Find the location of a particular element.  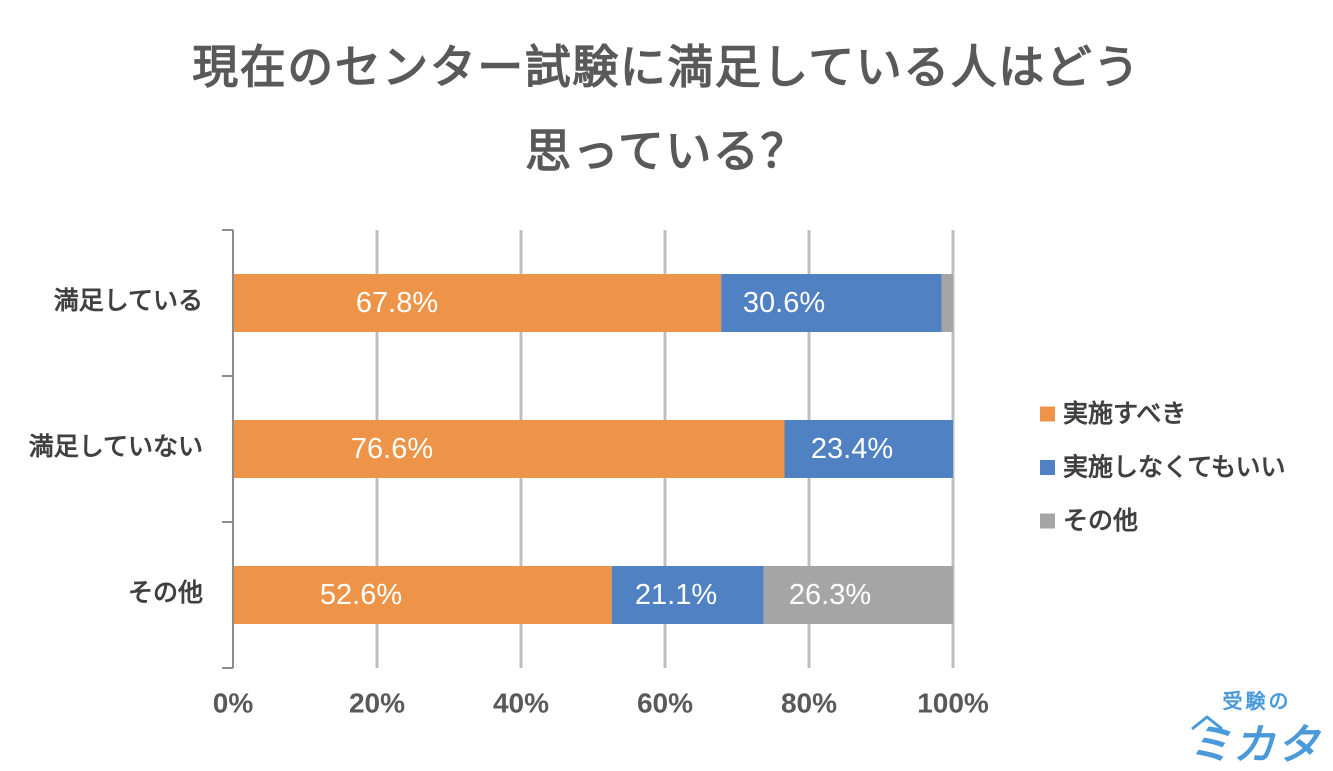

data-label: 67.8% is located at coordinates (397, 303).